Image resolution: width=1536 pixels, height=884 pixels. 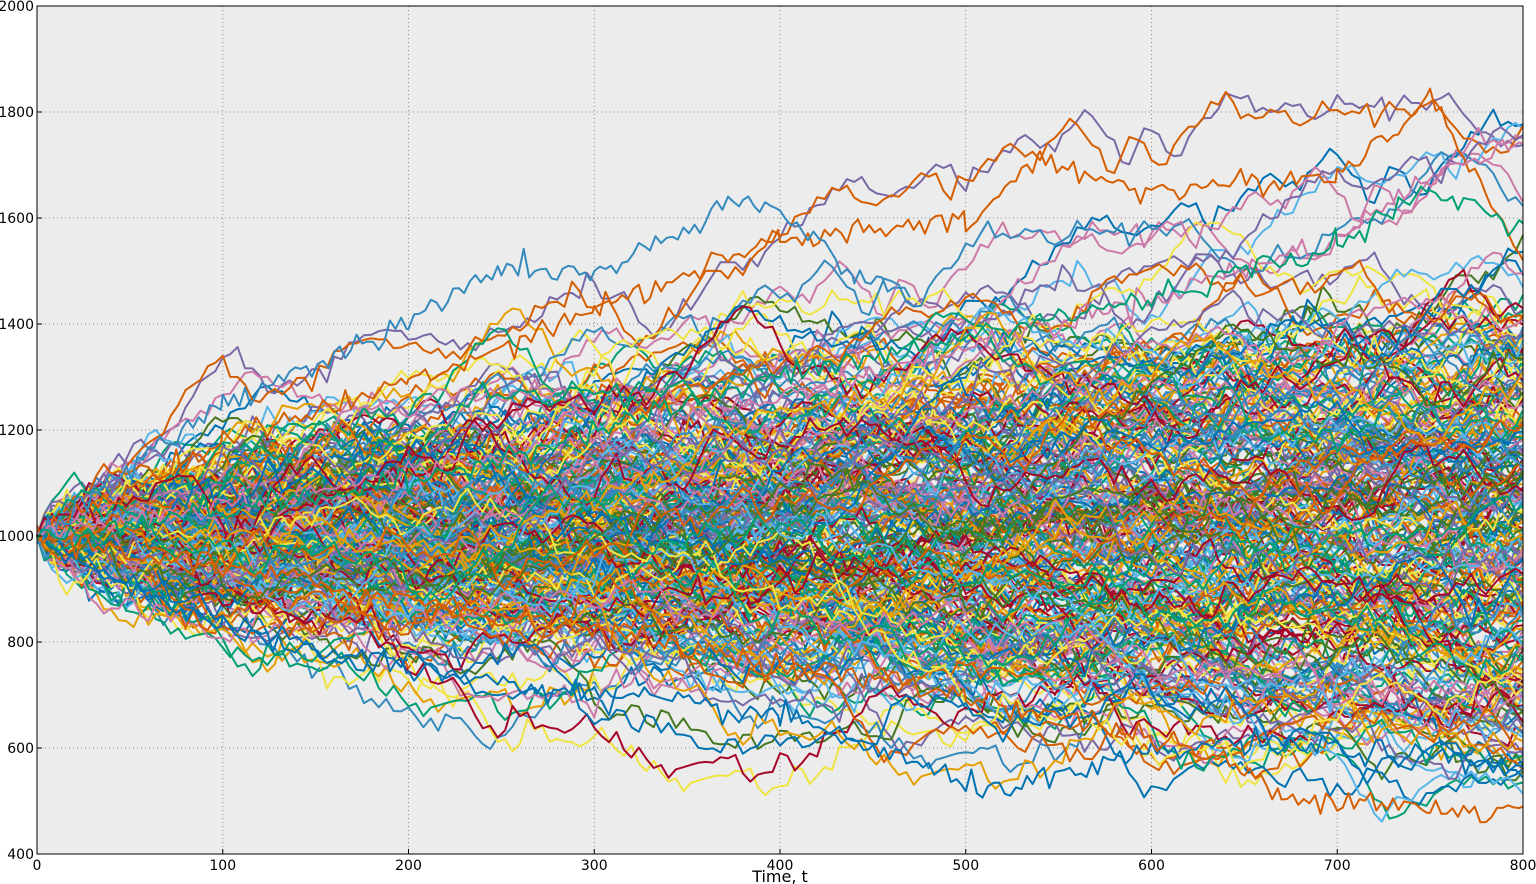 I want to click on y-tick-label: 2000, so click(x=17, y=7).